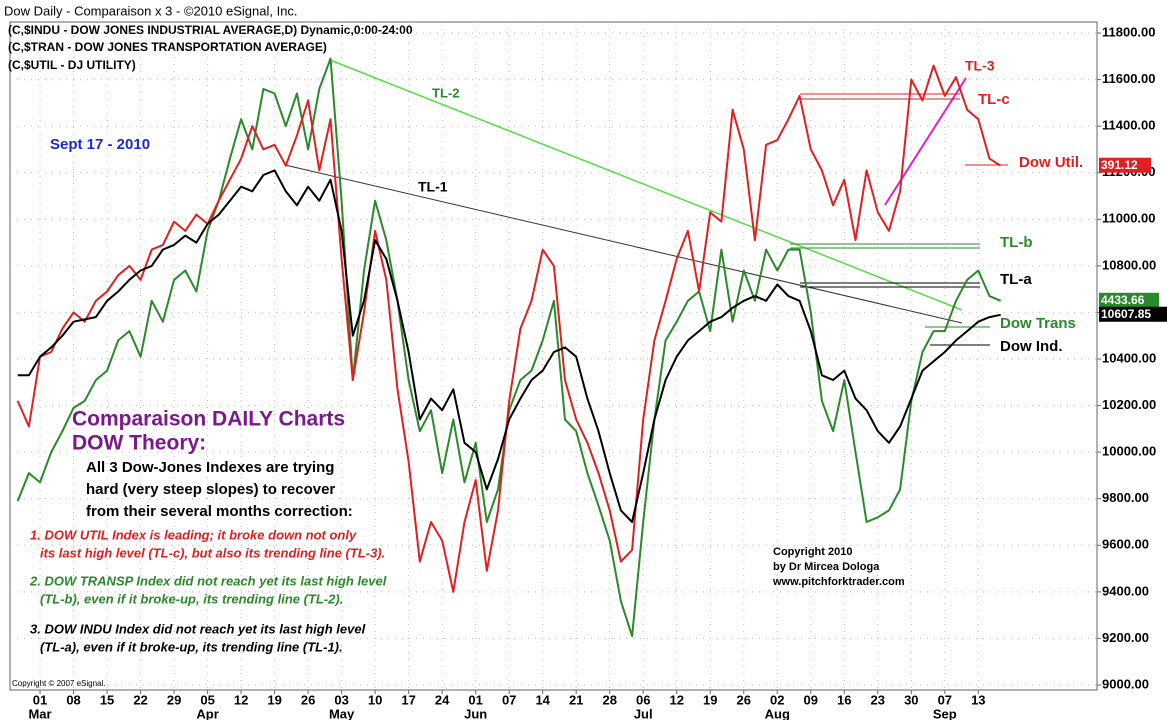 This screenshot has width=1167, height=720. What do you see at coordinates (1119, 165) in the screenshot?
I see `last-value-label: 391.12` at bounding box center [1119, 165].